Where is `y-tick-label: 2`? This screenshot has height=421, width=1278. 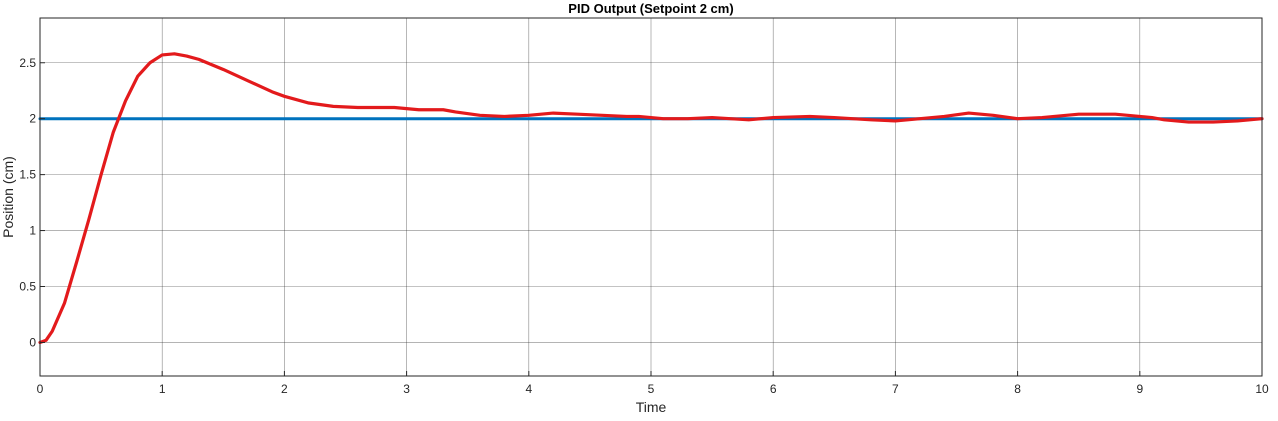 y-tick-label: 2 is located at coordinates (32, 119).